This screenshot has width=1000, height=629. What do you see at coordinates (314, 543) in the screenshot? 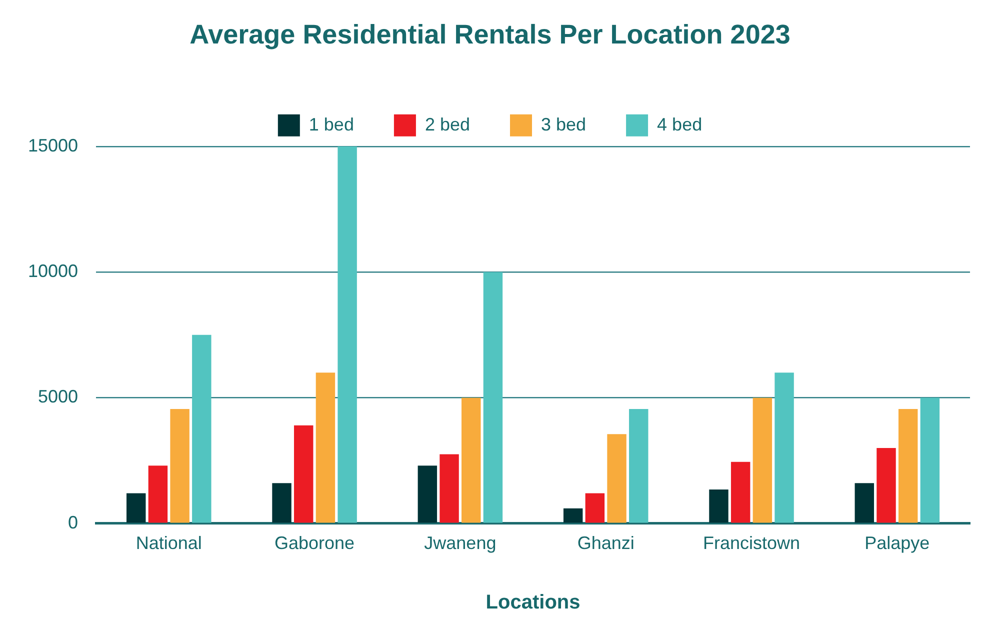
I see `x-tick-label: Gaborone` at bounding box center [314, 543].